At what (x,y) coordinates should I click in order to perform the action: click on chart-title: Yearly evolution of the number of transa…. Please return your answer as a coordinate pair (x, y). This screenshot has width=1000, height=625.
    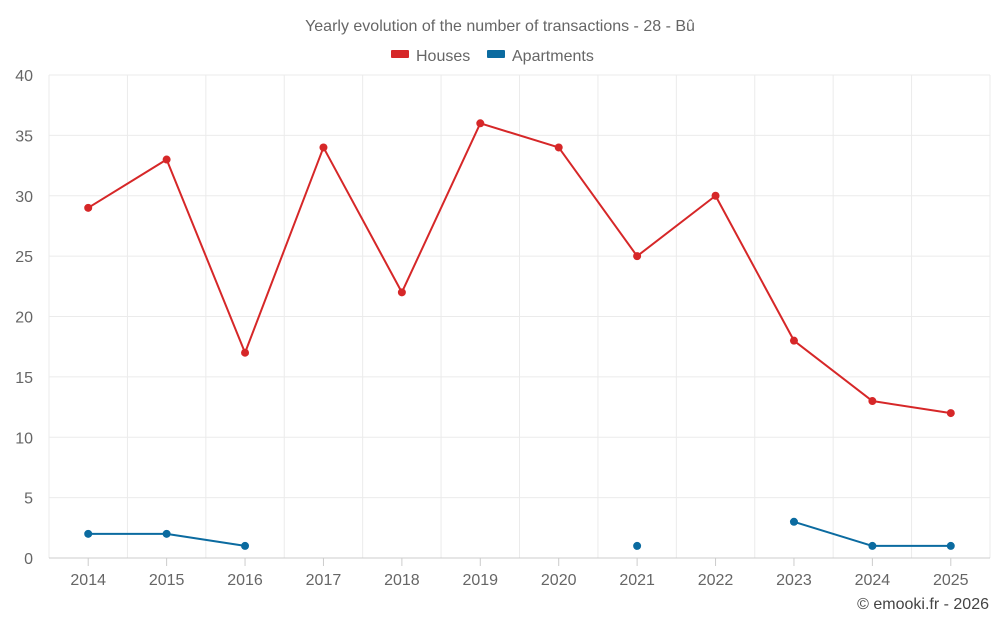
    Looking at the image, I should click on (500, 26).